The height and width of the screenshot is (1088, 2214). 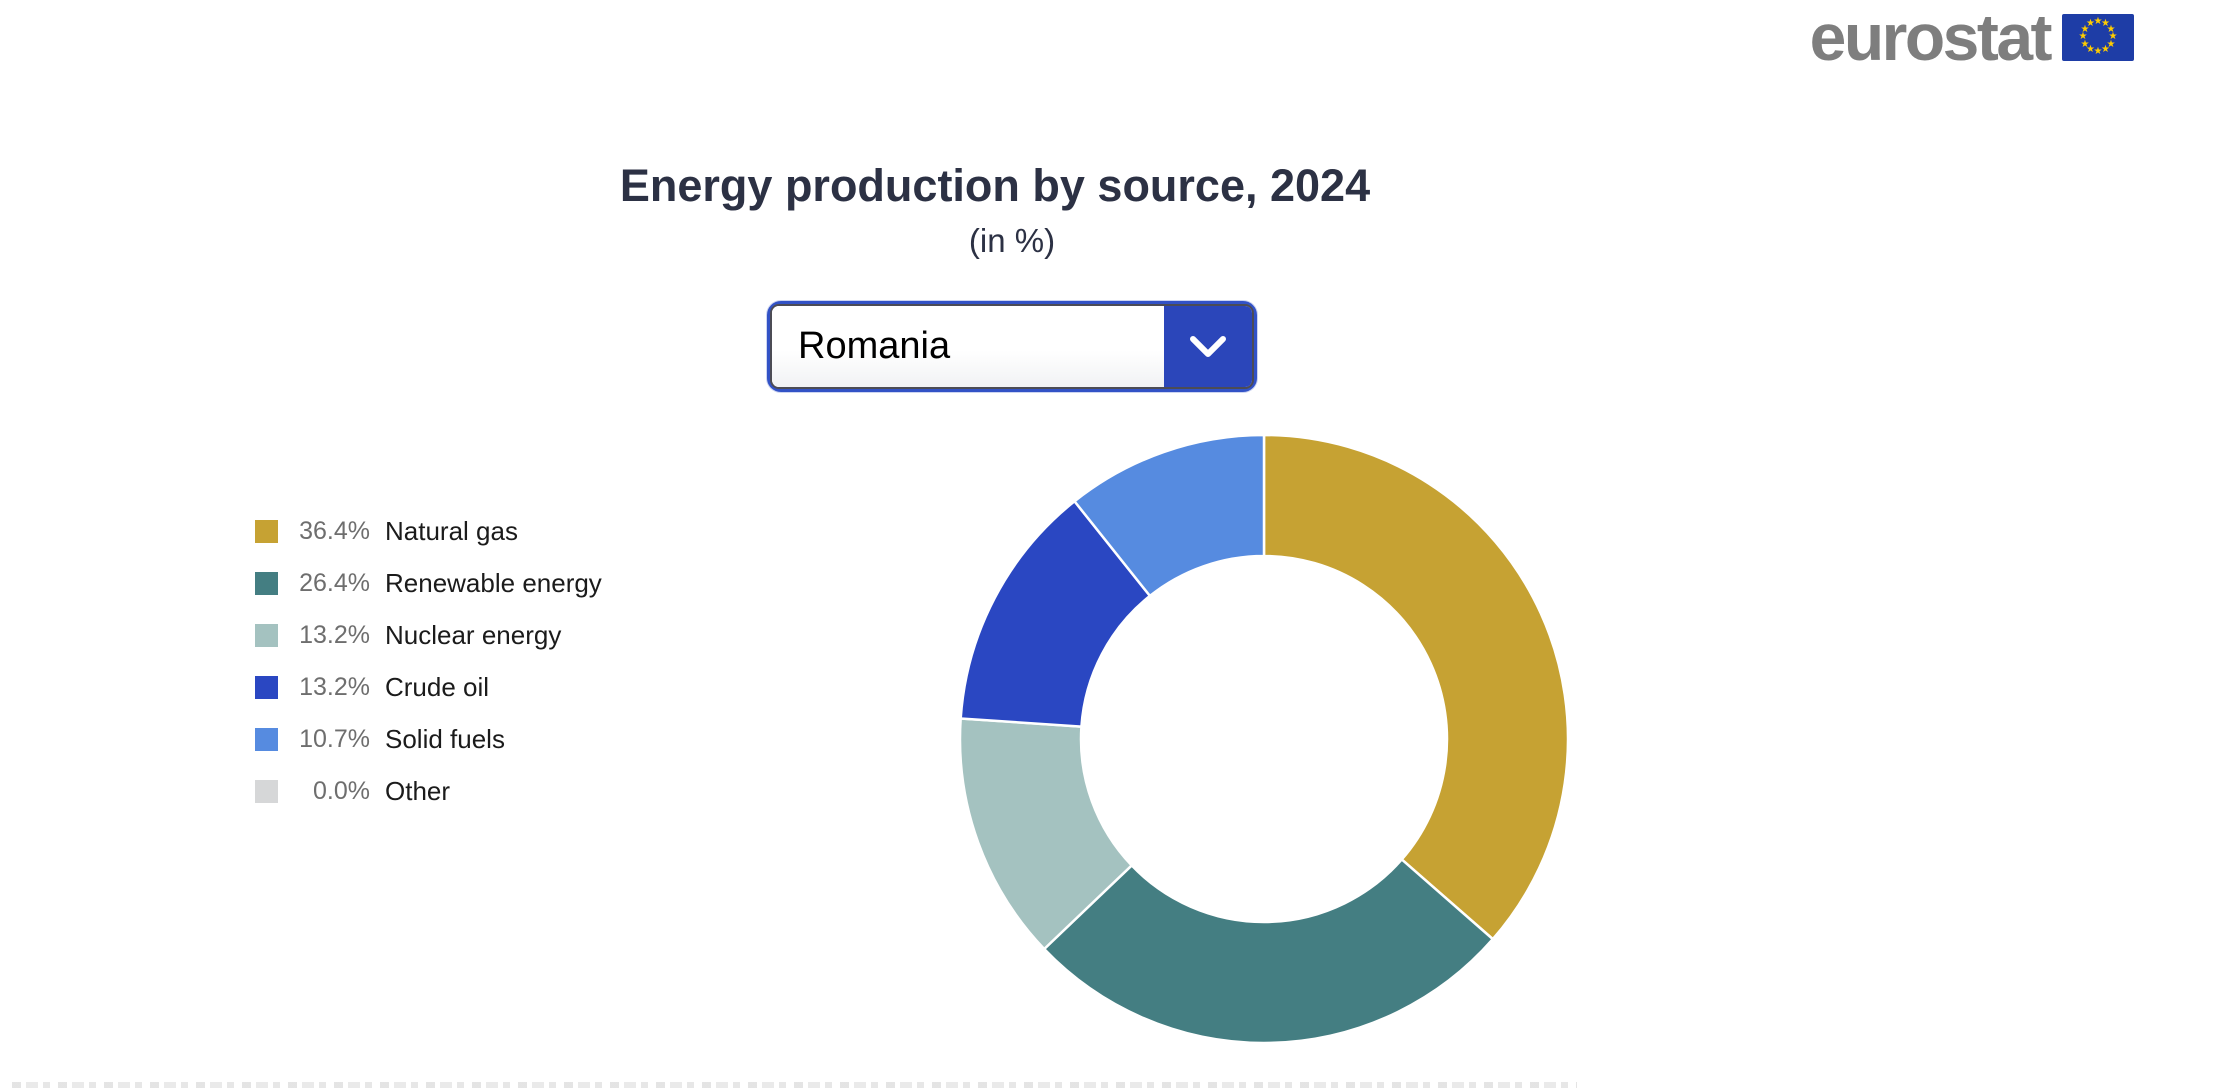 I want to click on donut-slice-renewable-energy, so click(x=1268, y=951).